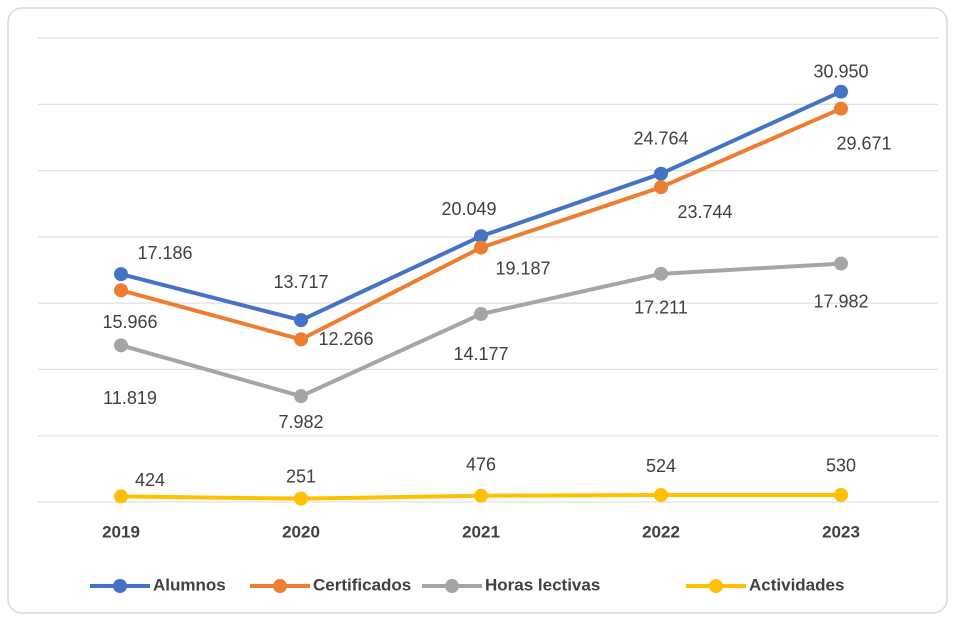 The height and width of the screenshot is (621, 955). Describe the element at coordinates (345, 339) in the screenshot. I see `data-label: 12.266` at that location.